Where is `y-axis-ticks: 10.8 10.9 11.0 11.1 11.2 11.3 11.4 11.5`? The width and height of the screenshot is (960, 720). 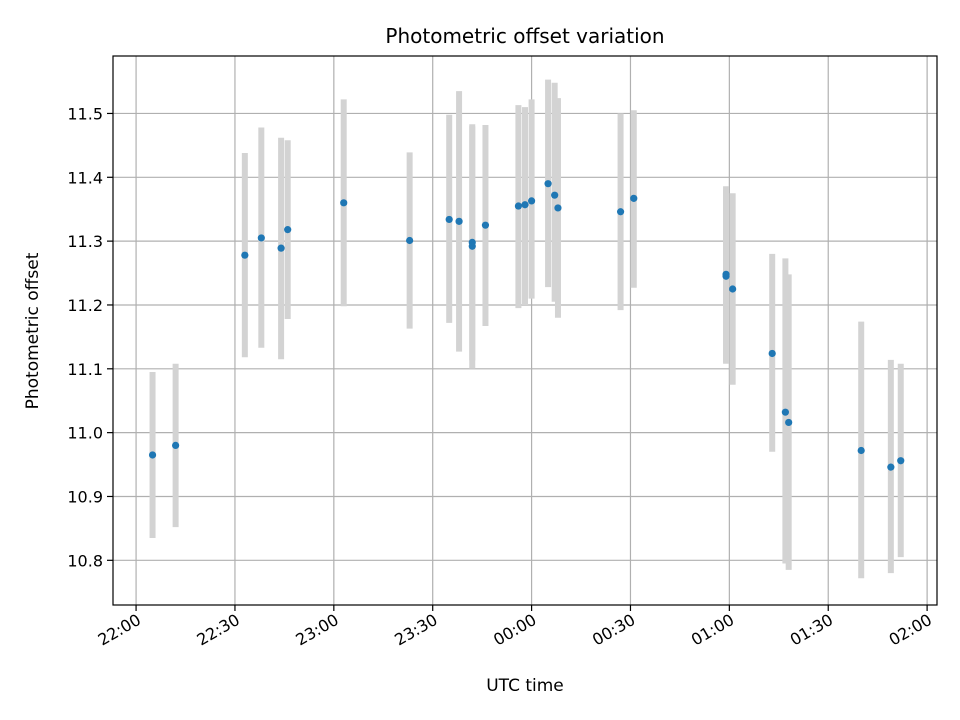 y-axis-ticks: 10.8 10.9 11.0 11.1 11.2 11.3 11.4 11.5 is located at coordinates (90, 337).